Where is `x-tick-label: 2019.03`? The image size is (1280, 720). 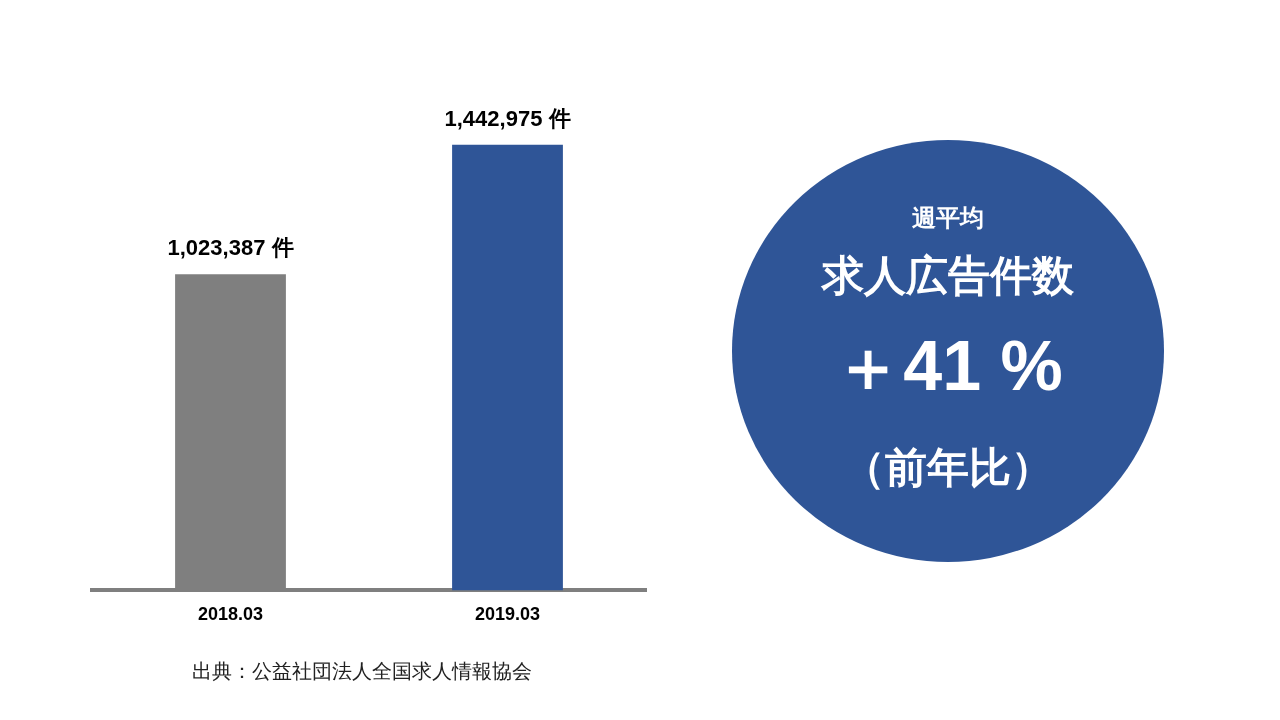
x-tick-label: 2019.03 is located at coordinates (507, 614).